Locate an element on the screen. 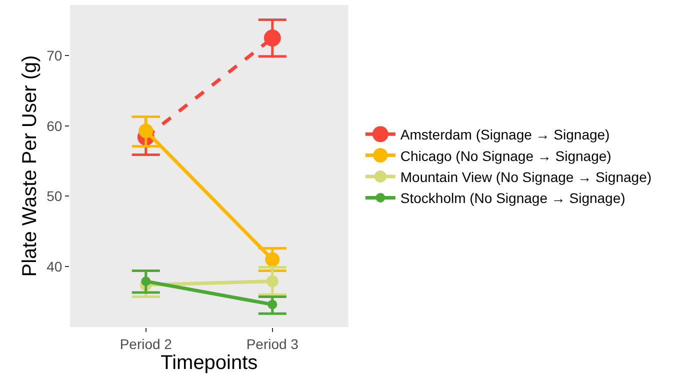  y-tick-label: 70 is located at coordinates (54, 56).